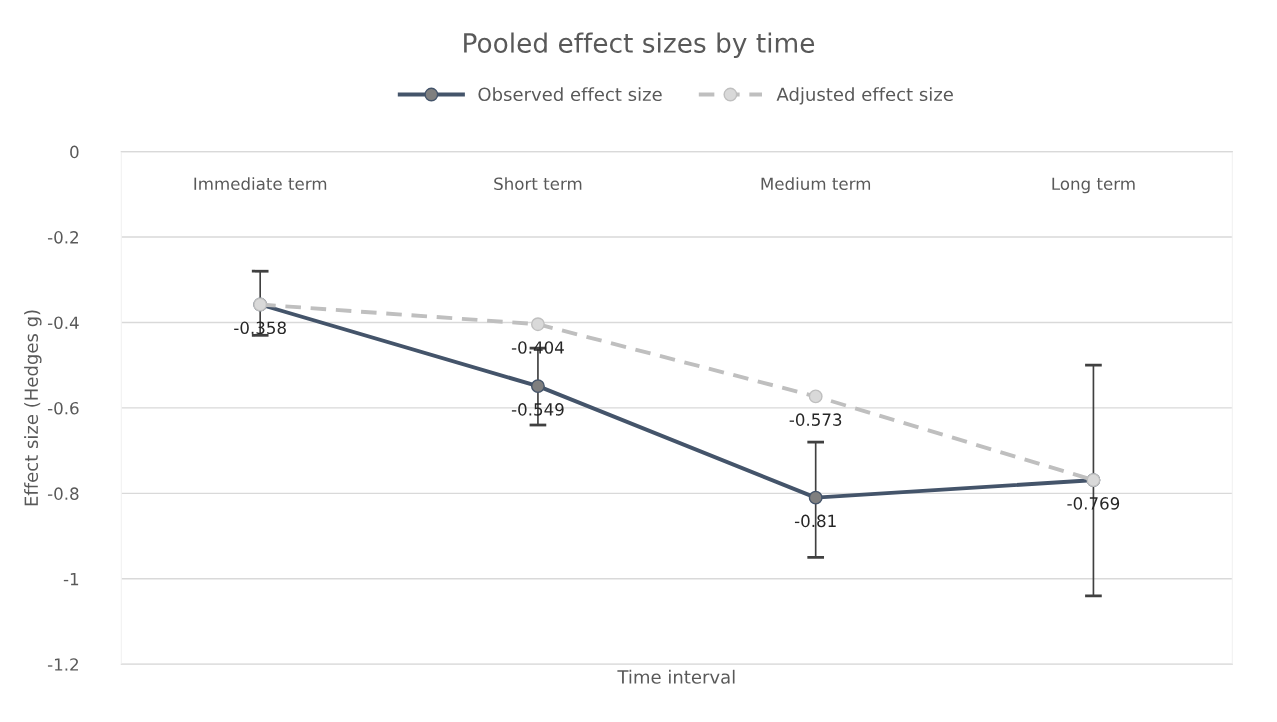 The height and width of the screenshot is (722, 1277). What do you see at coordinates (74, 152) in the screenshot?
I see `y-tick-label: 0` at bounding box center [74, 152].